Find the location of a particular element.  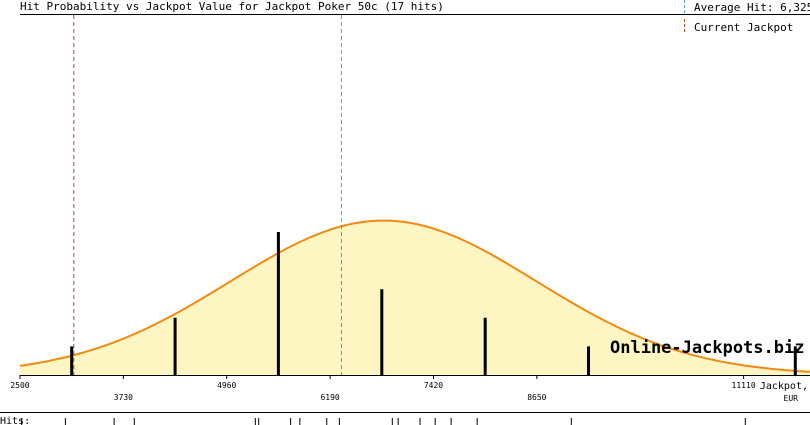

watermark: Online-Jackpots.biz is located at coordinates (707, 348).